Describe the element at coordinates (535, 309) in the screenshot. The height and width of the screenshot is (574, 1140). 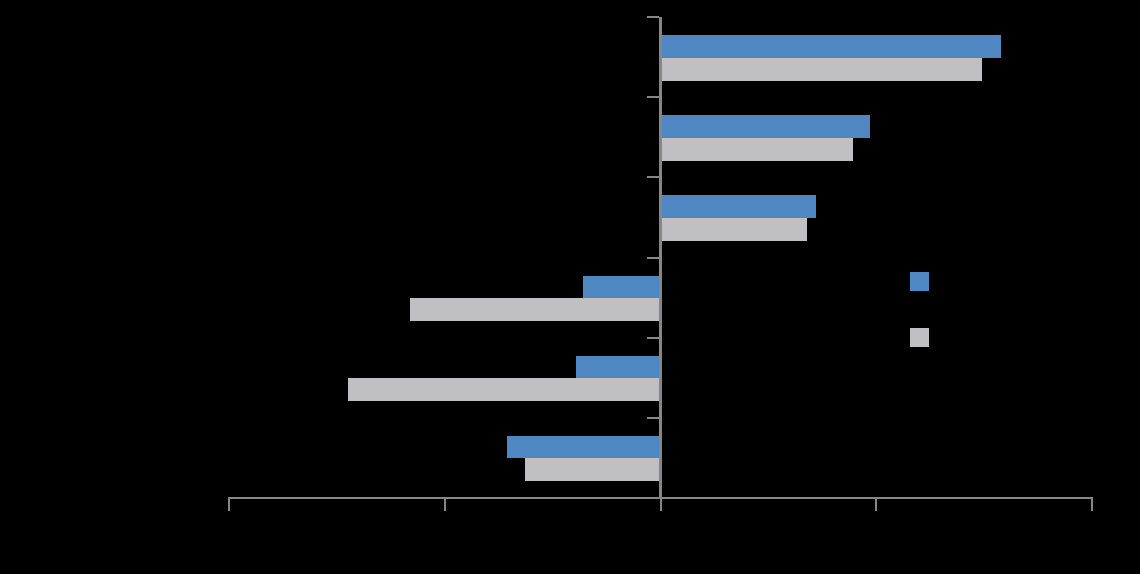
I see `bar-series2-category4` at that location.